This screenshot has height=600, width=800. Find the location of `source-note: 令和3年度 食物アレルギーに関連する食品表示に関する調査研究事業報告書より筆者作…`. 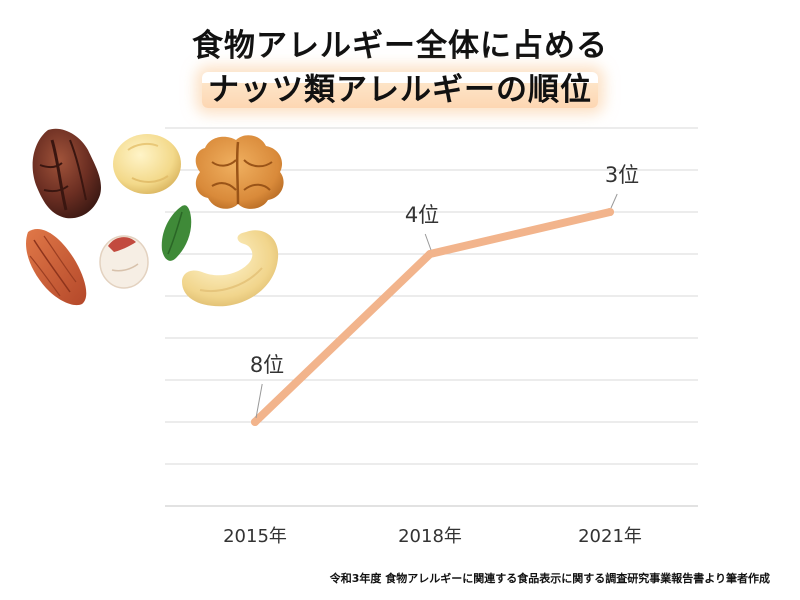

source-note: 令和3年度 食物アレルギーに関連する食品表示に関する調査研究事業報告書より筆者作… is located at coordinates (549, 578).